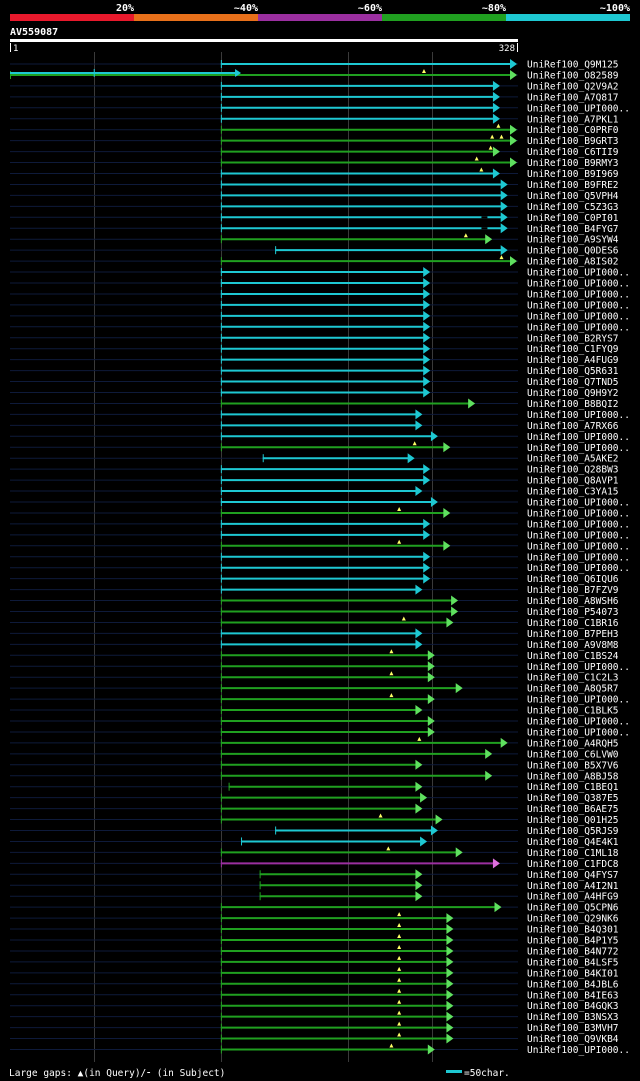 This screenshot has height=1081, width=640. Describe the element at coordinates (314, 645) in the screenshot. I see `hit-row: UniRef100_A9V8M8` at that location.